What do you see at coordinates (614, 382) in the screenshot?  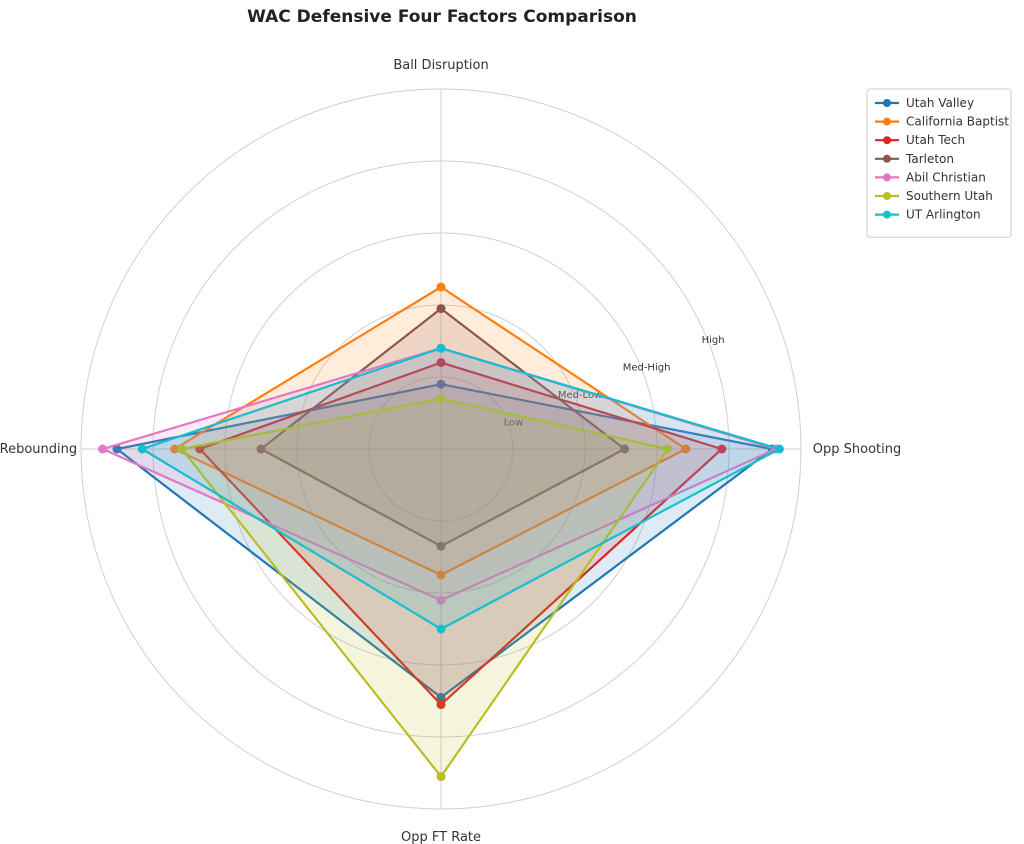 I see `ring-labels: Low Med-Low Med-High High` at bounding box center [614, 382].